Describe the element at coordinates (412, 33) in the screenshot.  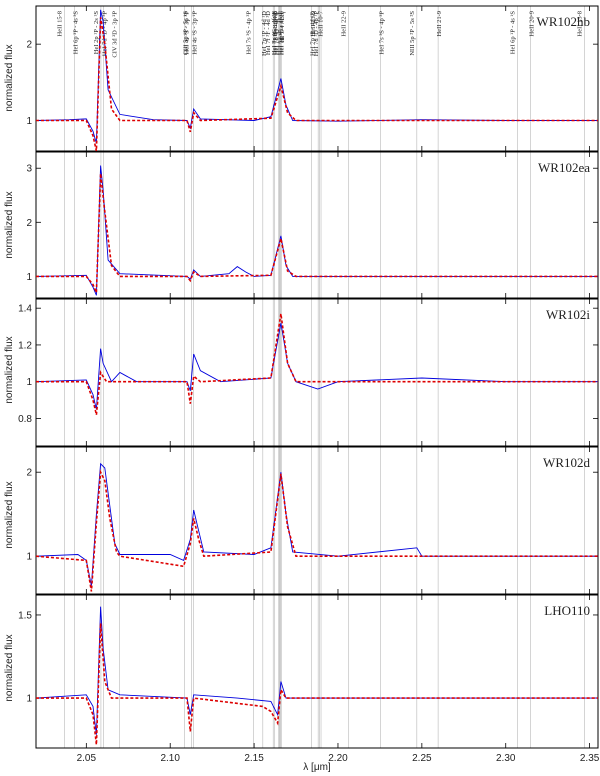
I see `line-id-label: NIII 5p ²P - 5s ²S` at that location.